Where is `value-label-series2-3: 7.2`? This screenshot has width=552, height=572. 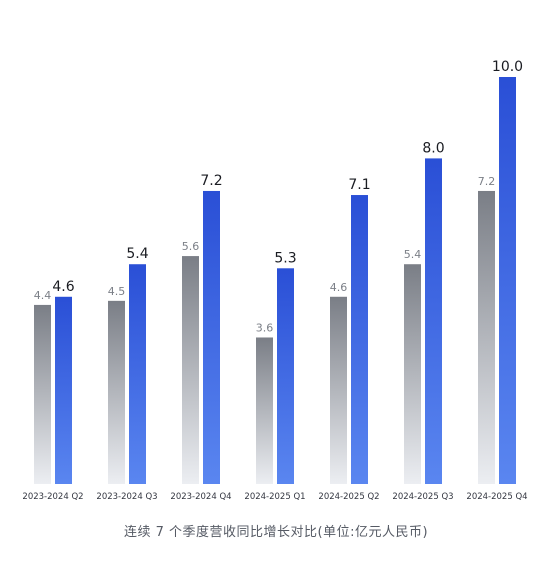 value-label-series2-3: 7.2 is located at coordinates (211, 181).